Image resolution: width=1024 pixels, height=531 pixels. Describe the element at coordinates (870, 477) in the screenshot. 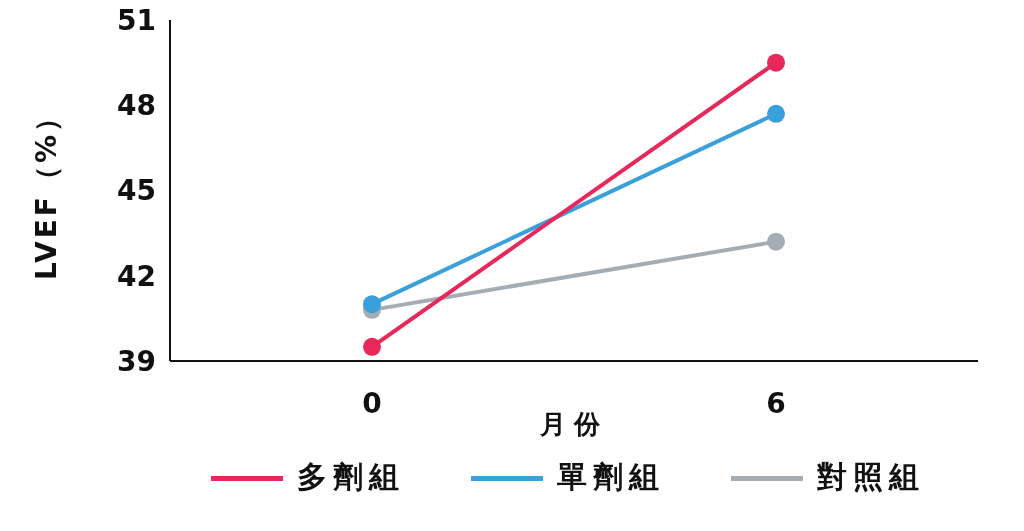

I see `legend-label: 對照組` at that location.